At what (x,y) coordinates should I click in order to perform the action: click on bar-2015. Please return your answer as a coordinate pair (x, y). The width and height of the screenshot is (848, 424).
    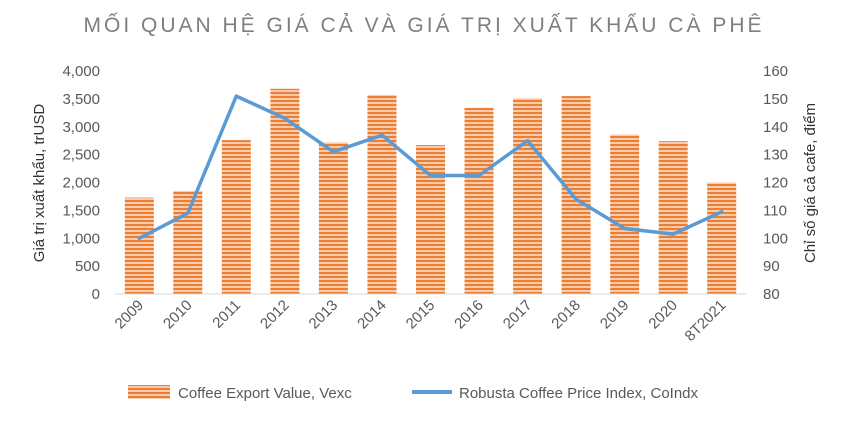
    Looking at the image, I should click on (430, 219).